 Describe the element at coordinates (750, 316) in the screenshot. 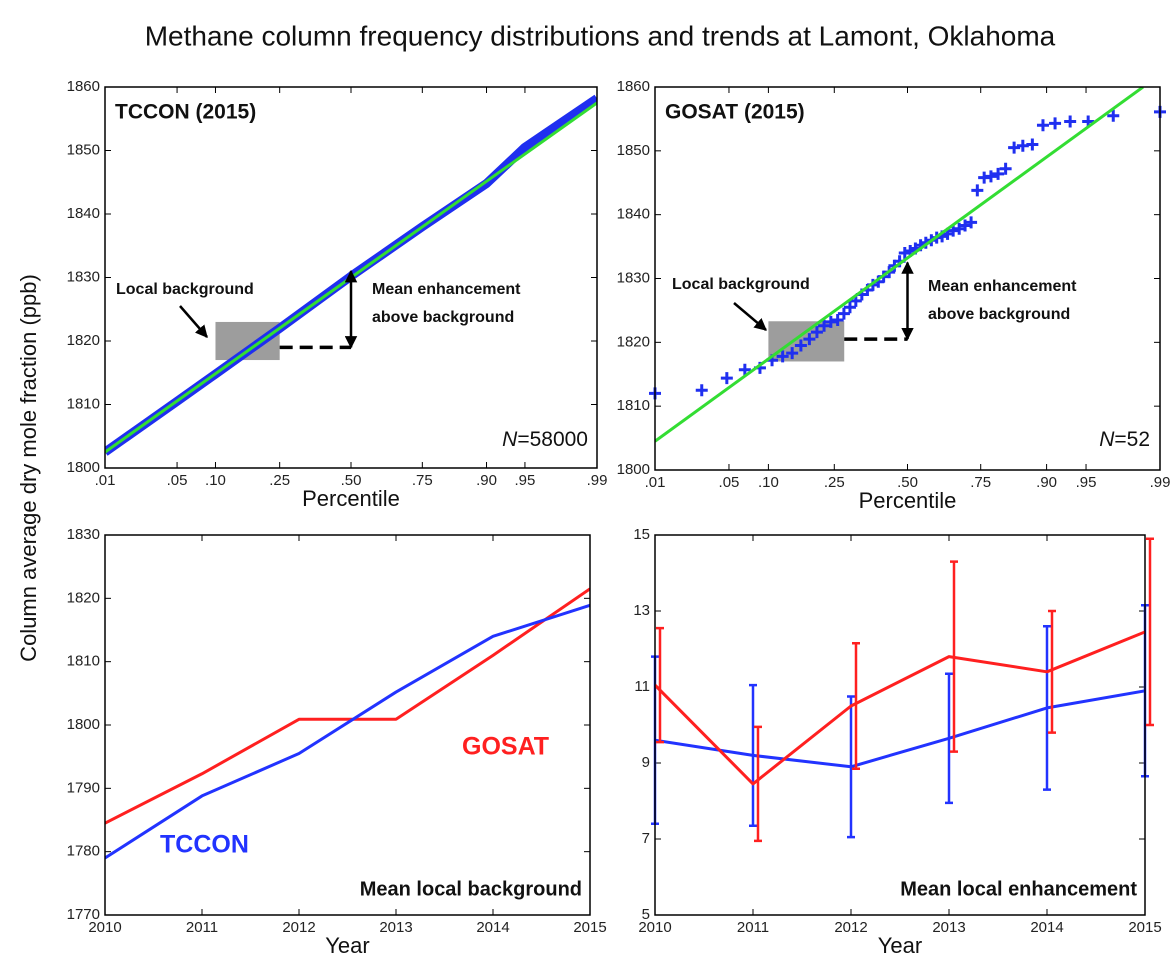

I see `annotation-arrow` at that location.